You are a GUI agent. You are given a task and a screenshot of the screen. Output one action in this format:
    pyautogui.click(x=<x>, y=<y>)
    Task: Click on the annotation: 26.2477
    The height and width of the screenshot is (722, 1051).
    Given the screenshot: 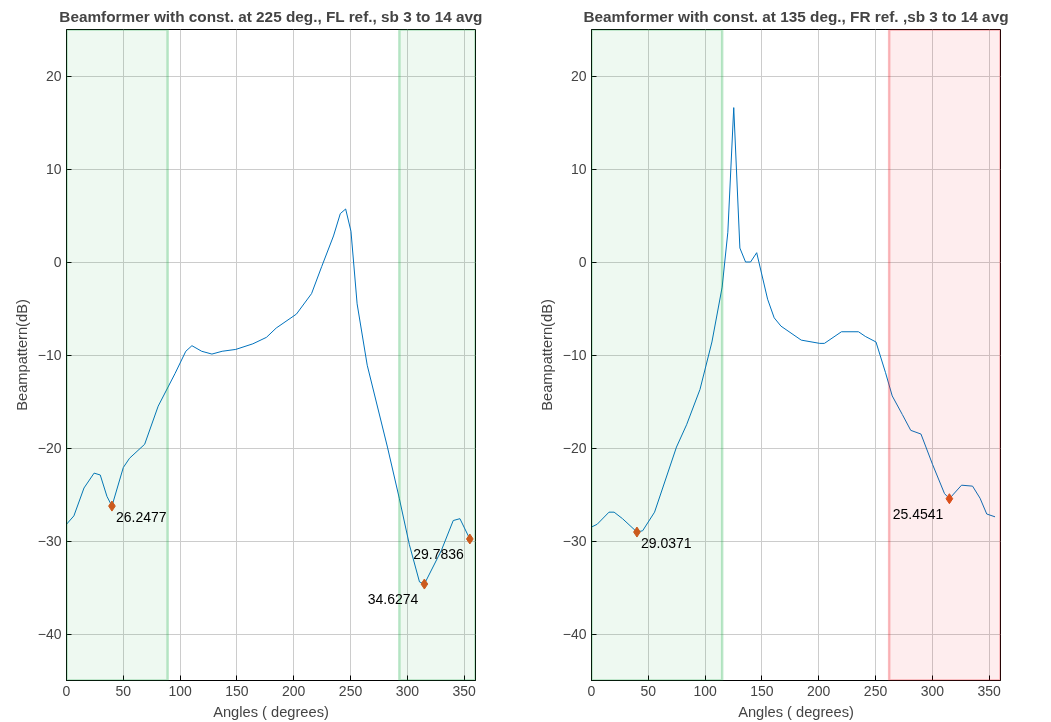 What is the action you would take?
    pyautogui.click(x=141, y=517)
    